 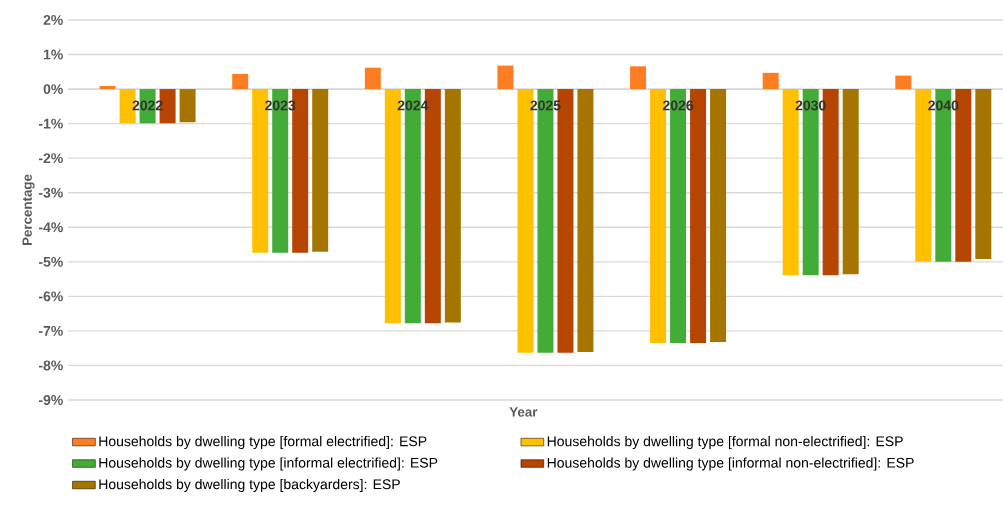 What do you see at coordinates (28, 210) in the screenshot?
I see `y-axis-title: Percentage` at bounding box center [28, 210].